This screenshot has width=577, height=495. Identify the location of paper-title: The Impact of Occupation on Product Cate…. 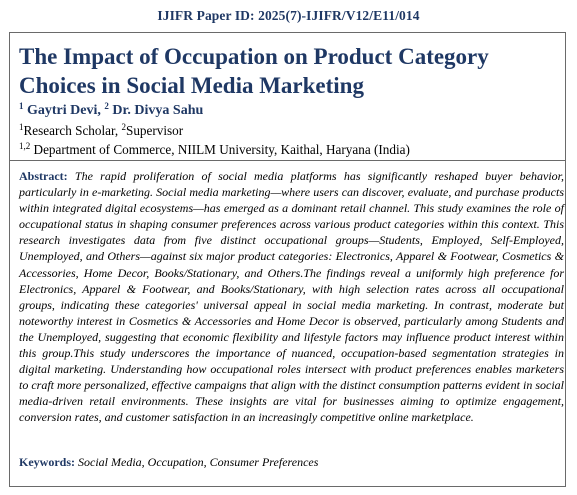
(254, 71).